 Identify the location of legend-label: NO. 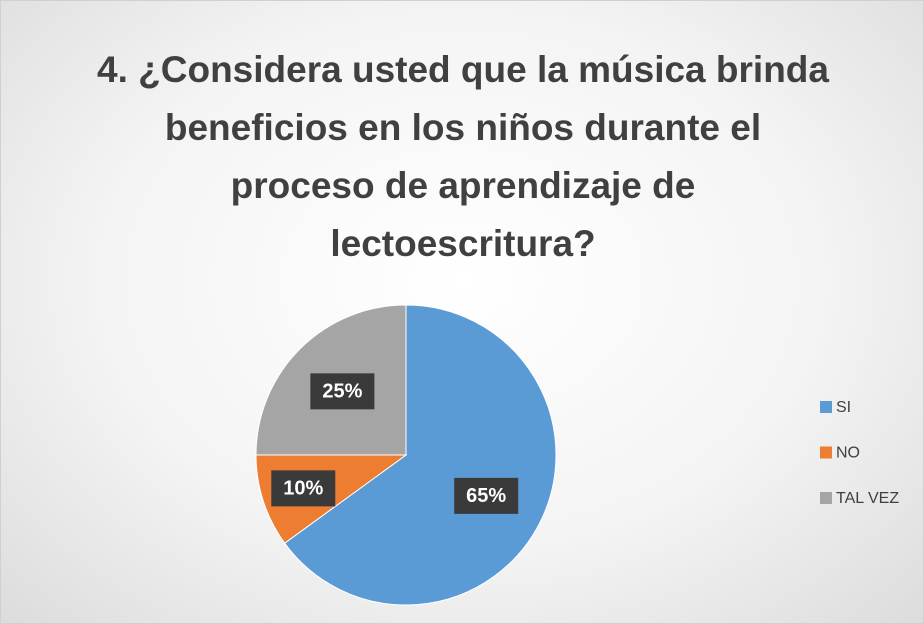
(848, 453).